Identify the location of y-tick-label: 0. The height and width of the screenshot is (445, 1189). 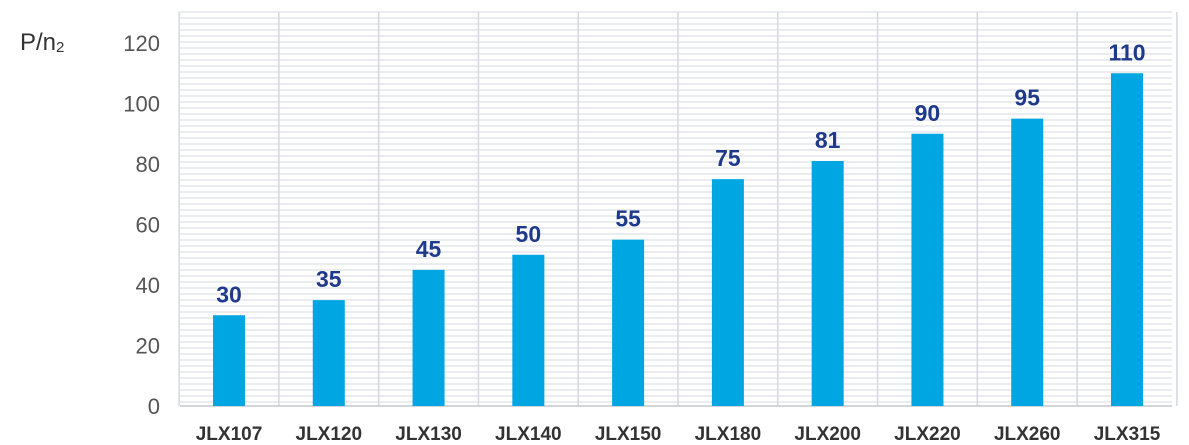
(154, 406).